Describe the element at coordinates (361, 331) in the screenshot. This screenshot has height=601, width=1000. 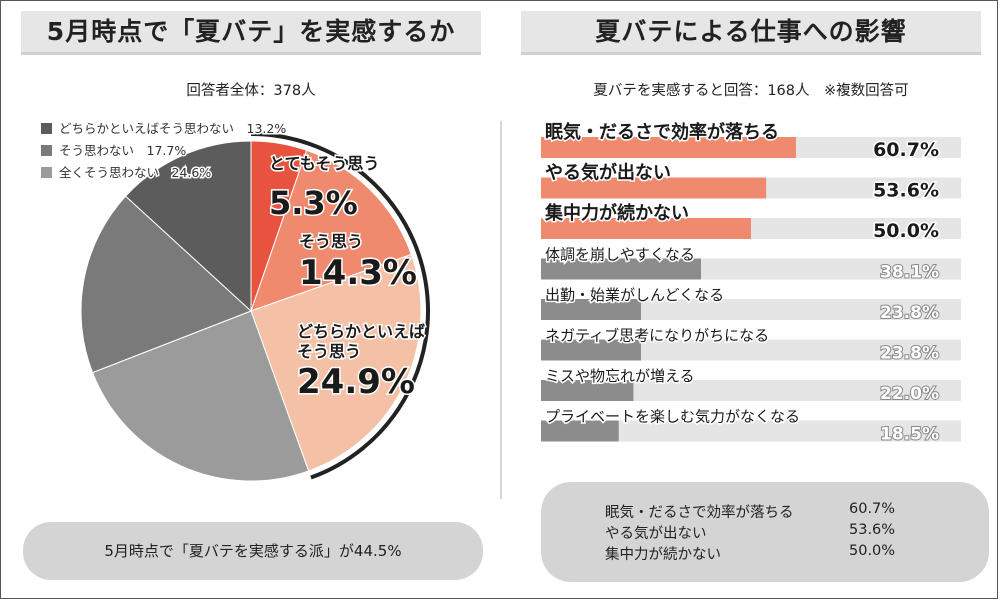
I see `pie-slice-label: どちらかといえば` at that location.